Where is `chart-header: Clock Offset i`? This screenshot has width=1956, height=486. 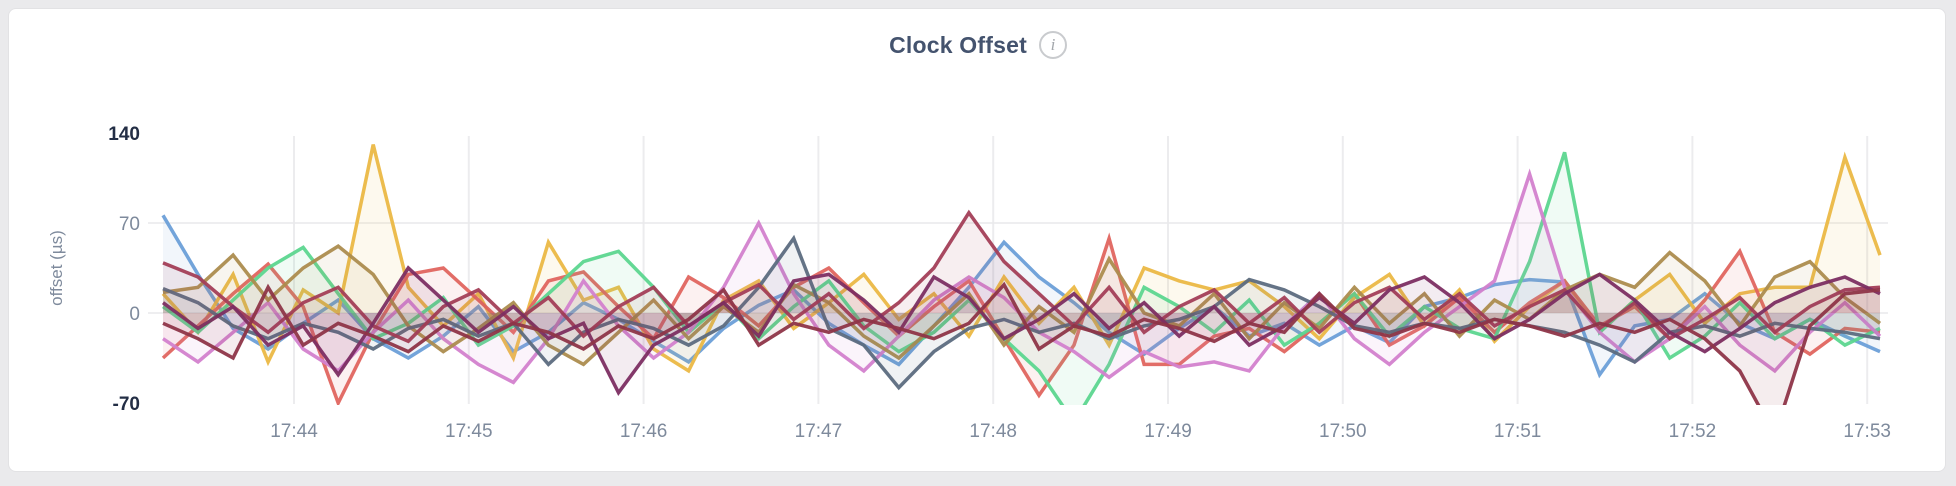 chart-header: Clock Offset i is located at coordinates (978, 45).